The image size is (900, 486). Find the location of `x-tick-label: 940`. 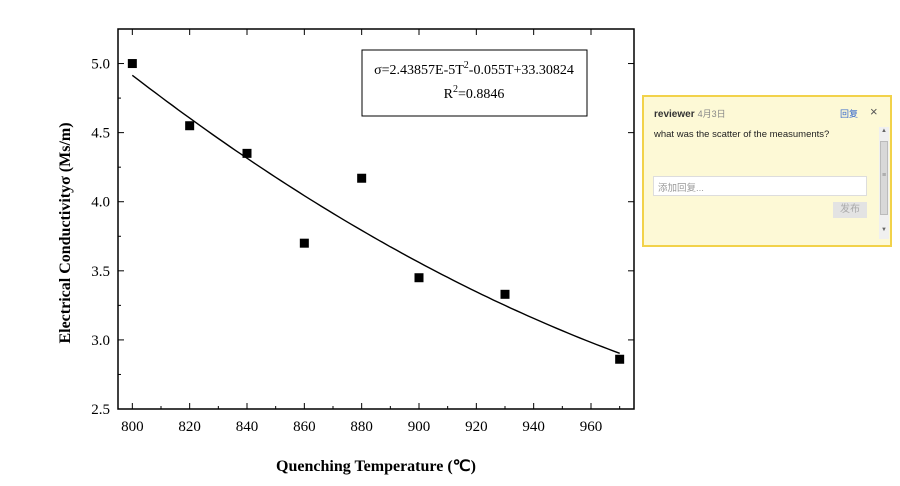

x-tick-label: 940 is located at coordinates (533, 427).